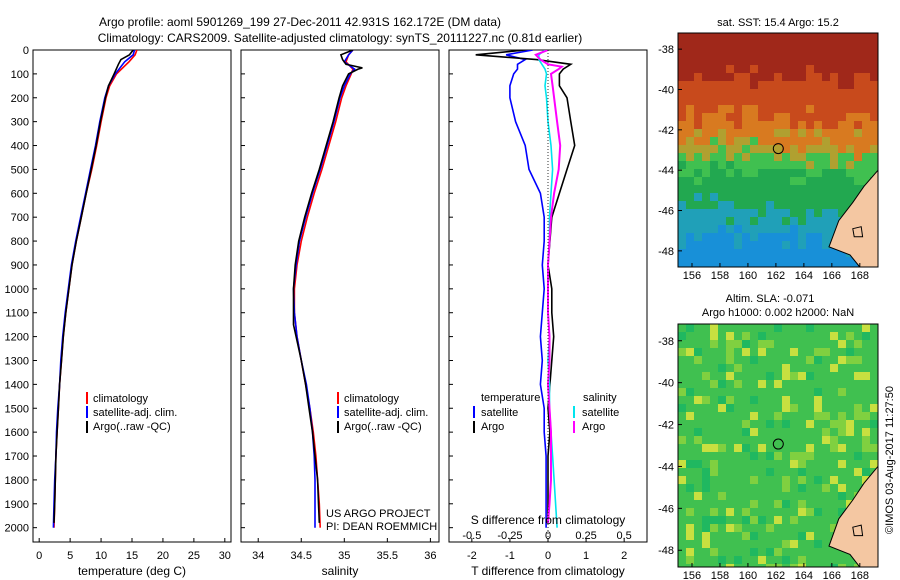 Image resolution: width=900 pixels, height=580 pixels. Describe the element at coordinates (666, 342) in the screenshot. I see `lat-tick-label: -38` at that location.